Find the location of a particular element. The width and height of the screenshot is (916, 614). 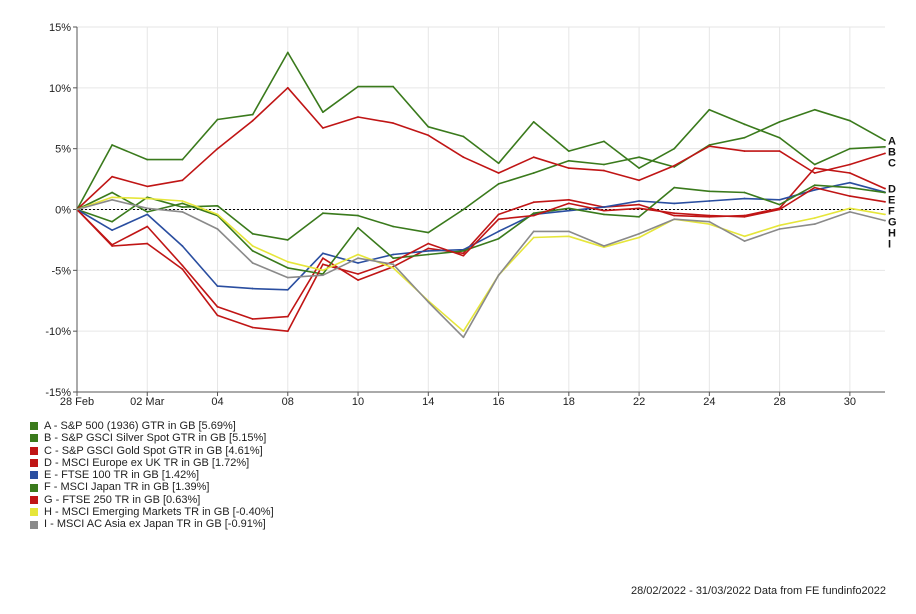

x-tick-label-5: 14 is located at coordinates (428, 402).